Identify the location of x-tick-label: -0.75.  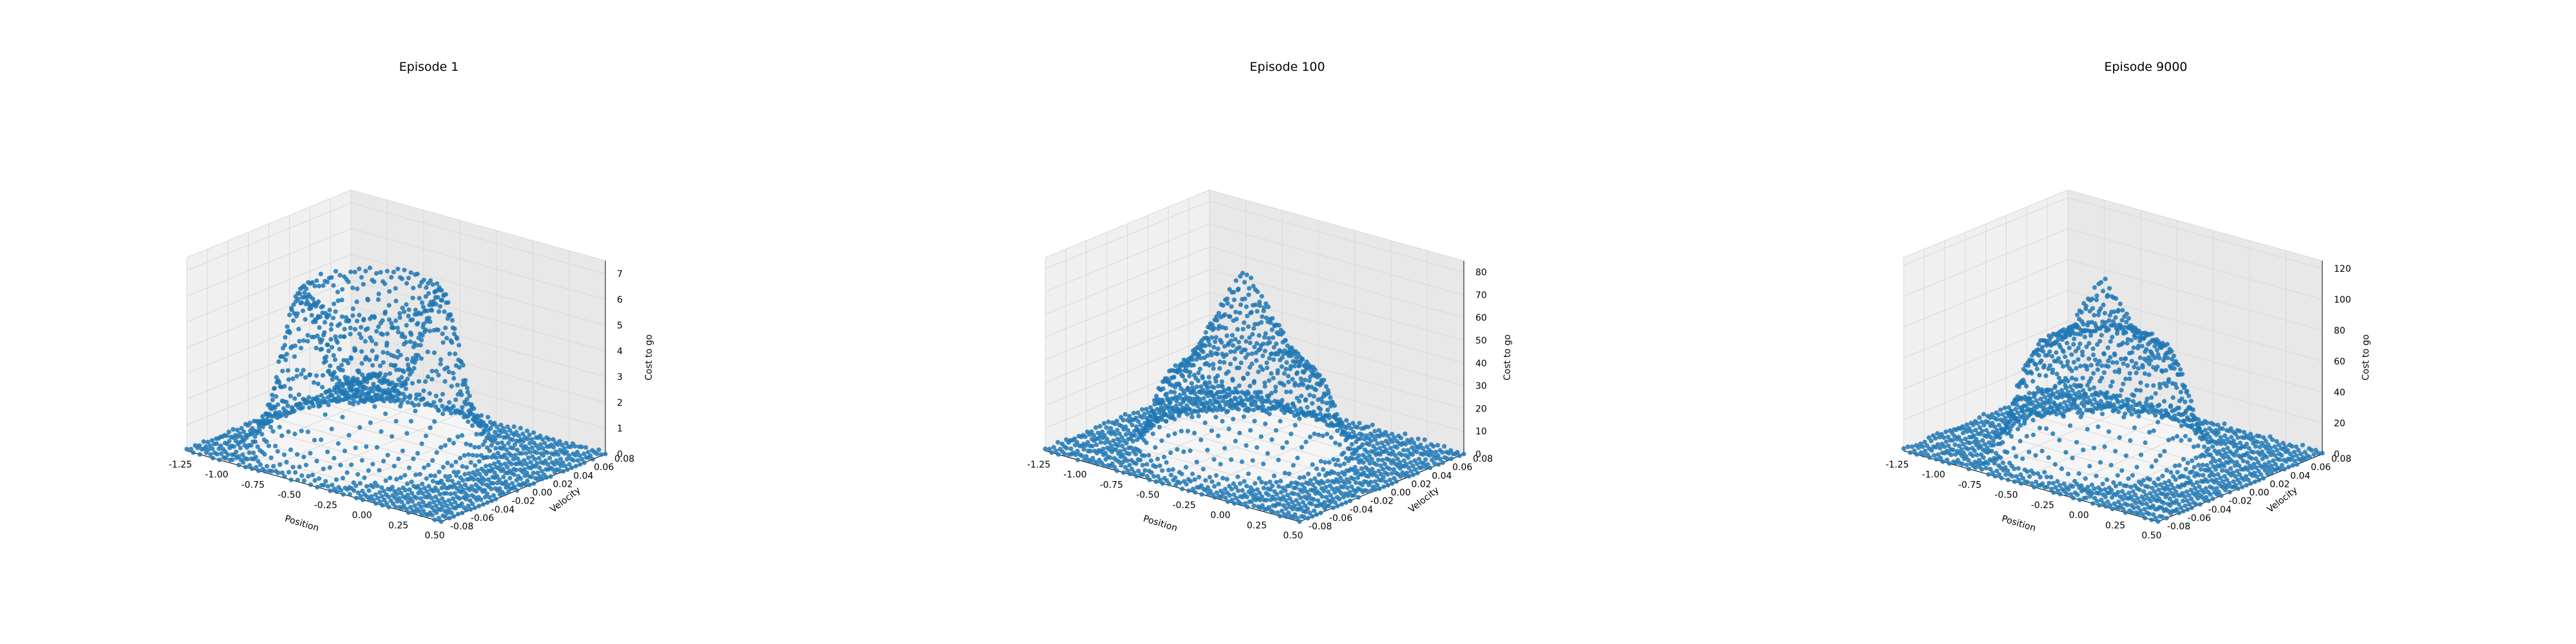
(1111, 485).